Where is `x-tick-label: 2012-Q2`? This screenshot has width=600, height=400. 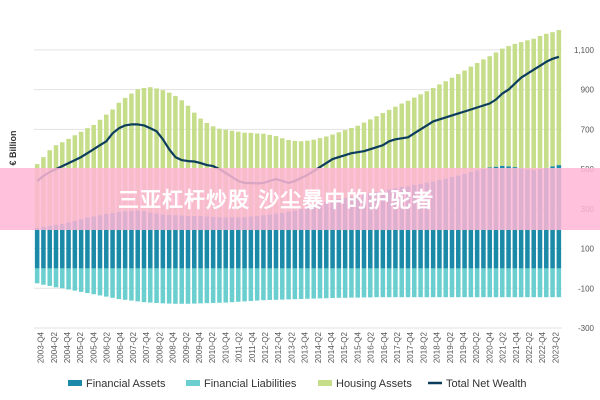 x-tick-label: 2012-Q2 is located at coordinates (265, 347).